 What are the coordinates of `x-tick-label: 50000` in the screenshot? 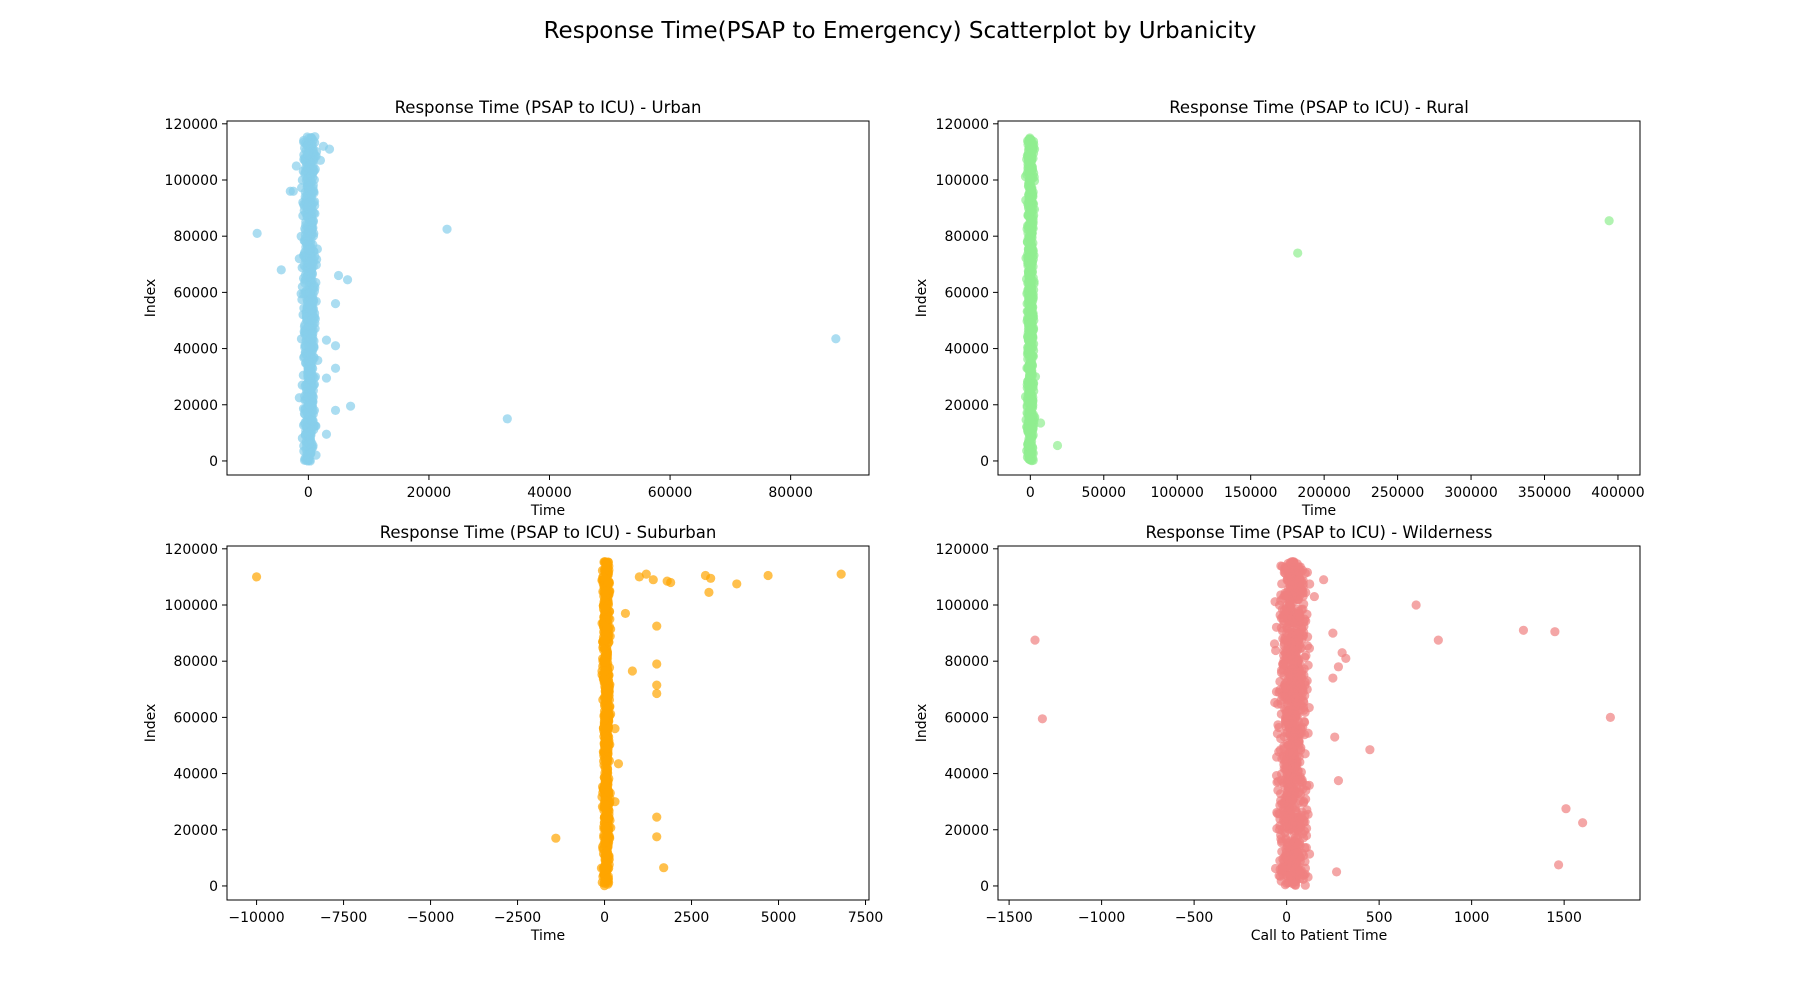 It's located at (1104, 493).